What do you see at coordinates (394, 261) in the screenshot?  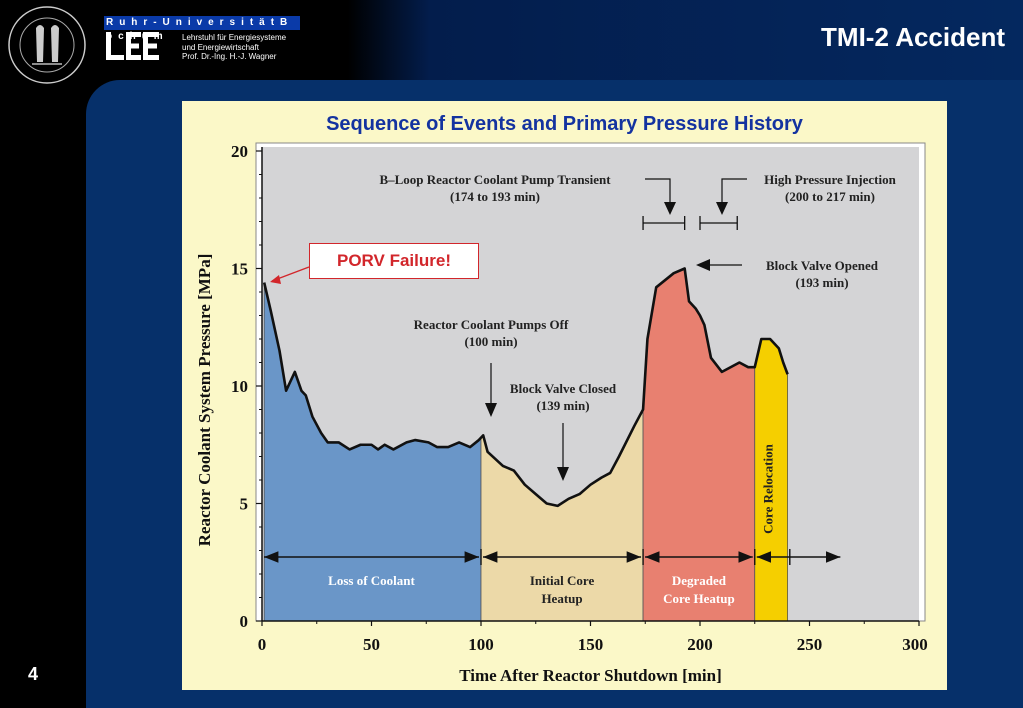 I see `porv-failure-callout: PORV Failure!` at bounding box center [394, 261].